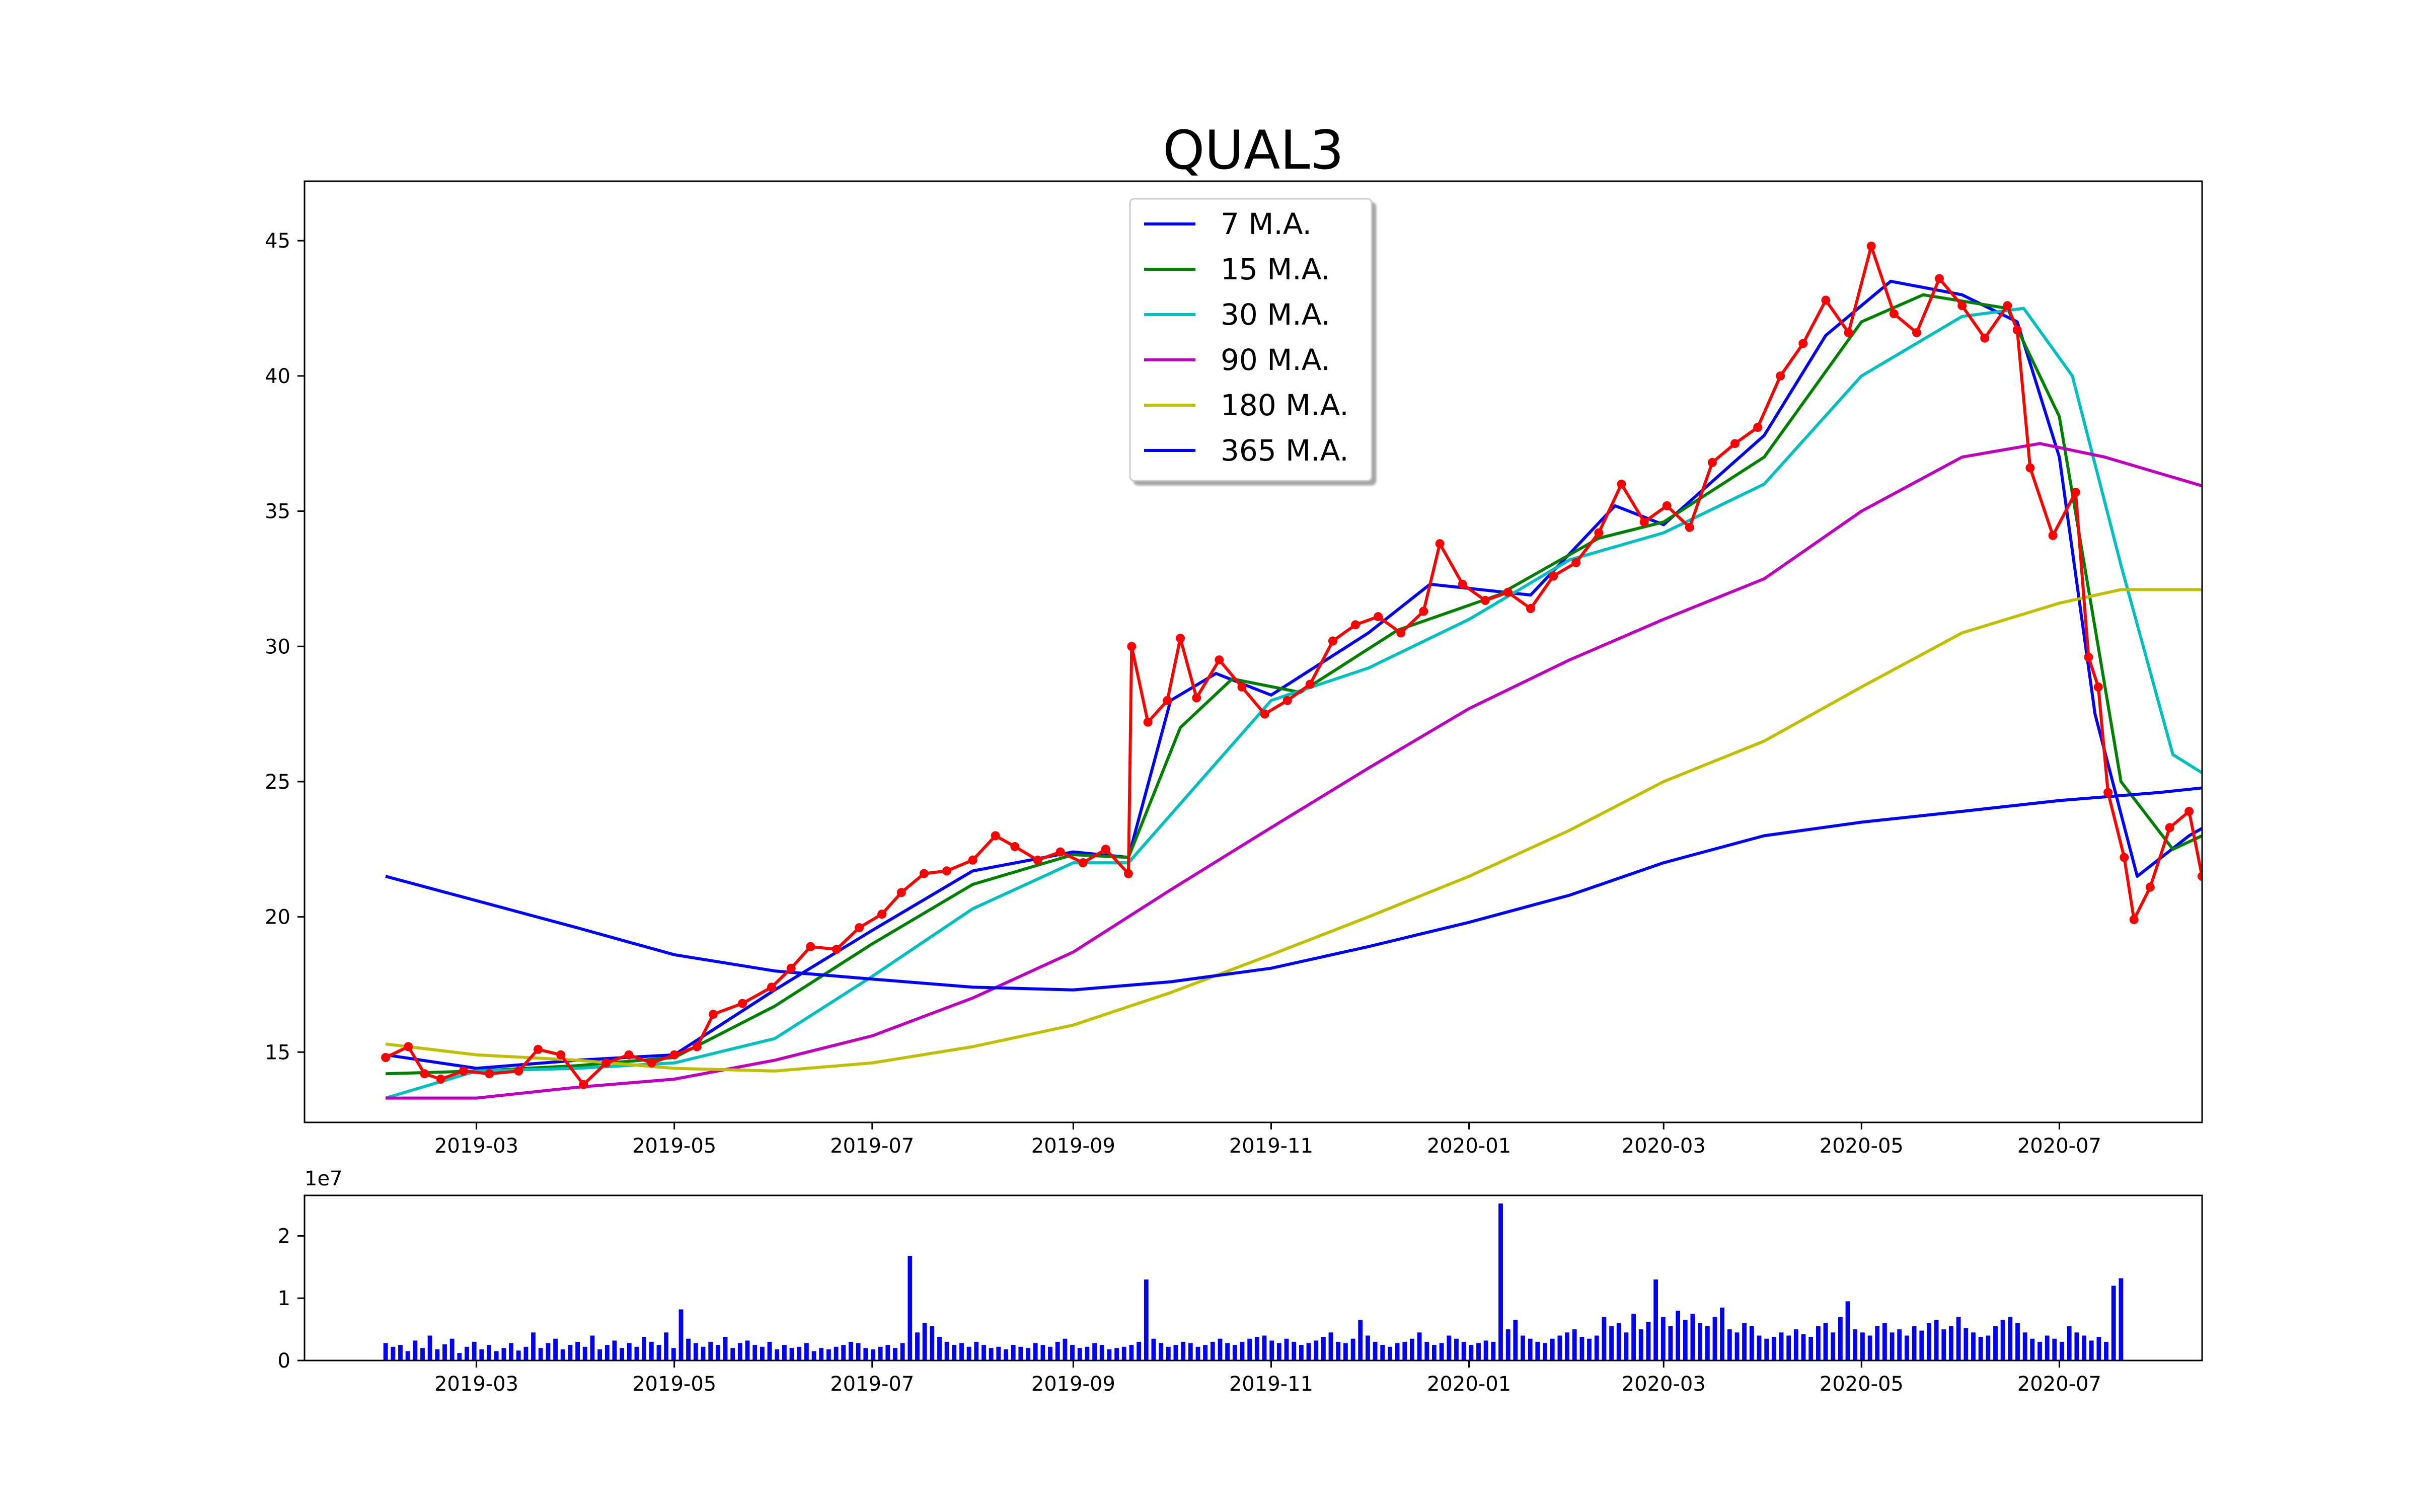  What do you see at coordinates (1275, 314) in the screenshot?
I see `legend-label: 30 M.A.` at bounding box center [1275, 314].